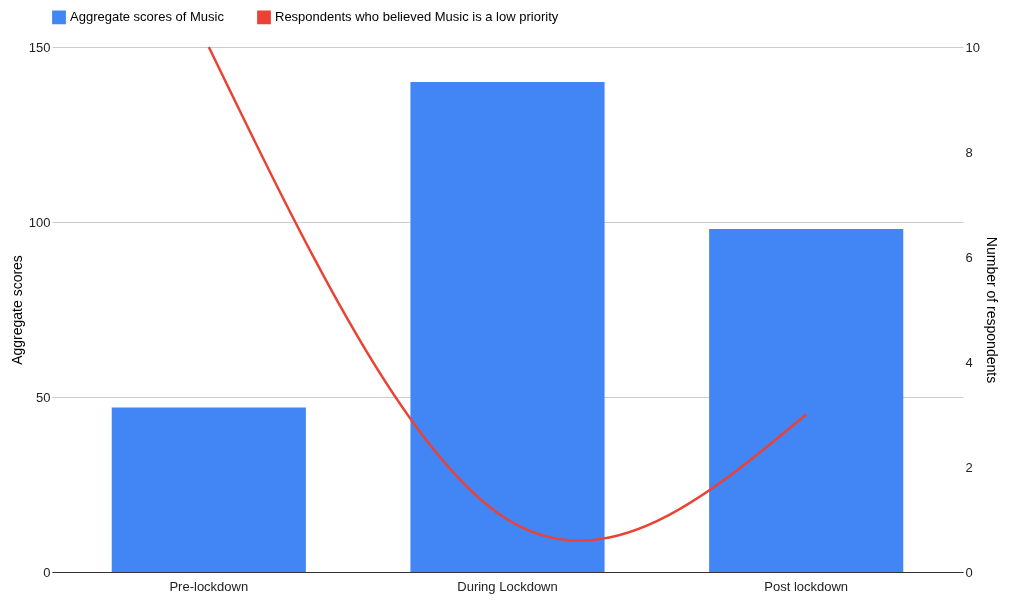 The width and height of the screenshot is (1013, 603). I want to click on legend-label: Respondents who believed Music is a low priority, so click(417, 17).